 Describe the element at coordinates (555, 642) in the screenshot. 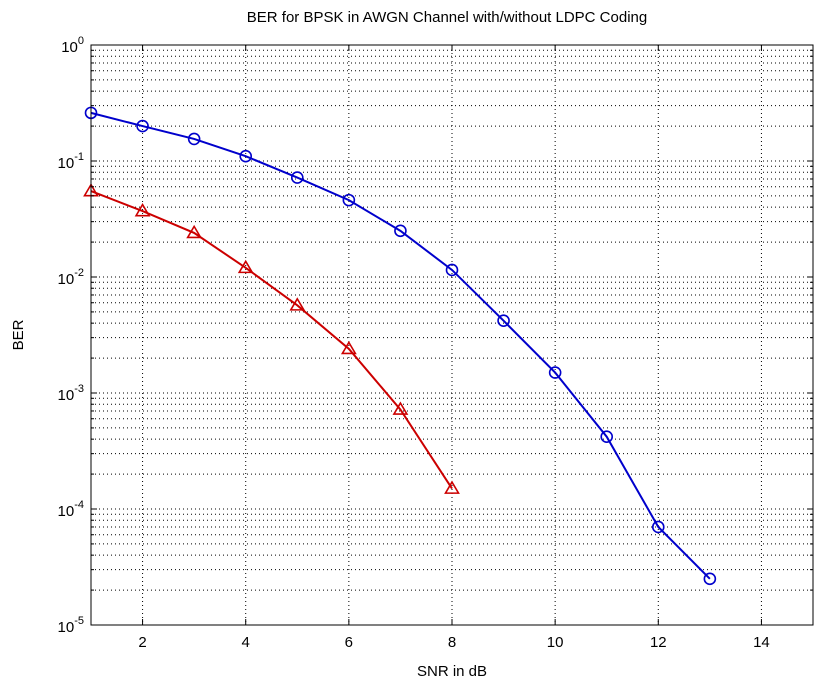

I see `x-tick-label: 10` at that location.